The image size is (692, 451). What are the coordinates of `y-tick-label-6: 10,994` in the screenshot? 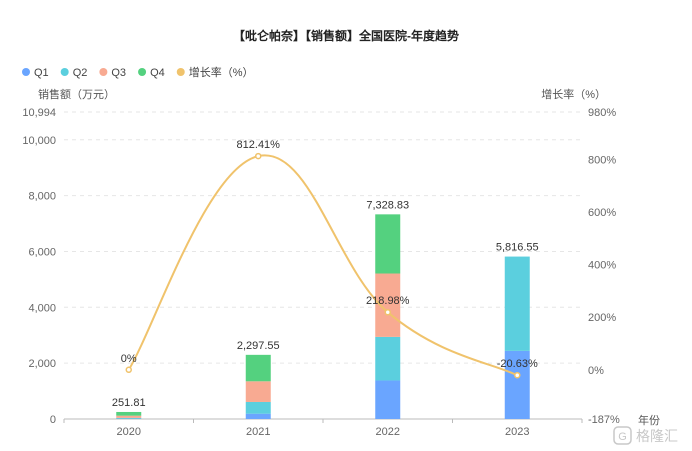 It's located at (39, 113).